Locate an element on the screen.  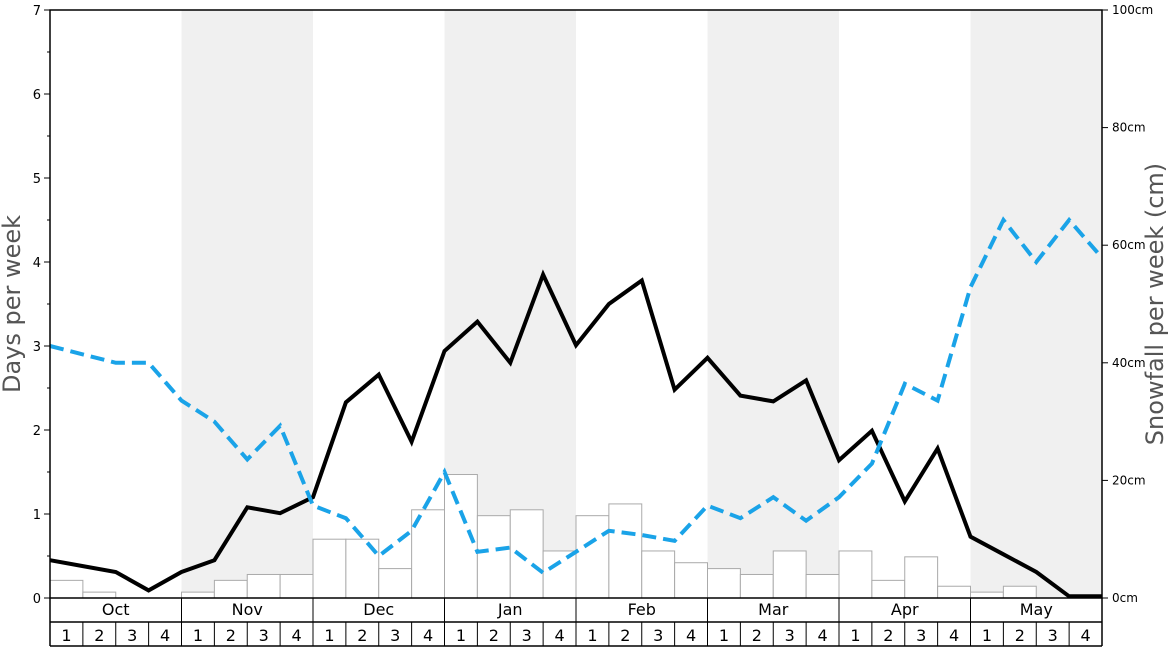
y-left-tick-label: 2 is located at coordinates (37, 431).